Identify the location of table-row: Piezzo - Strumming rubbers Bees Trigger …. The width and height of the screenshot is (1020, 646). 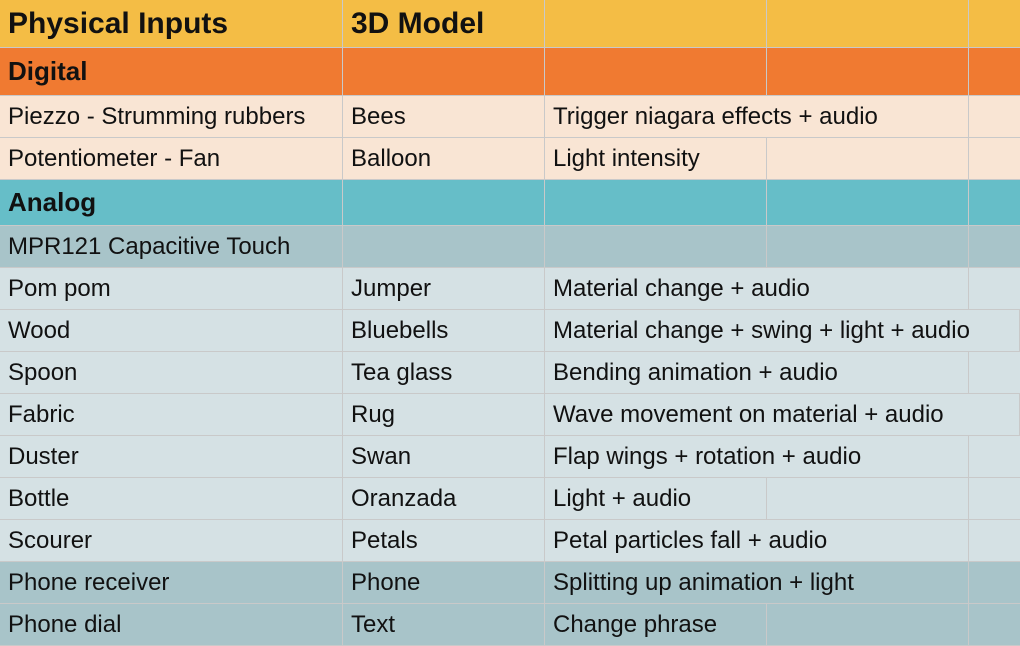
(510, 117).